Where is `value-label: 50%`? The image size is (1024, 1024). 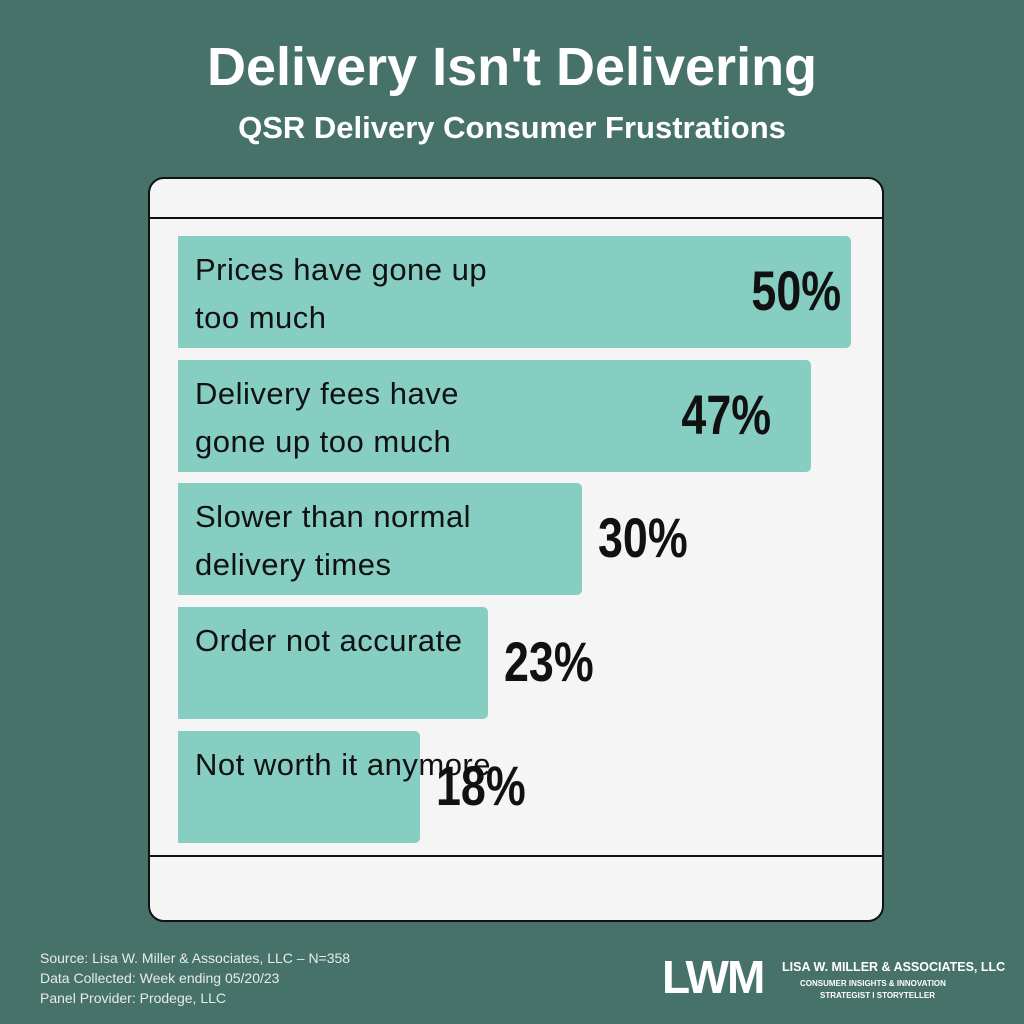 value-label: 50% is located at coordinates (796, 290).